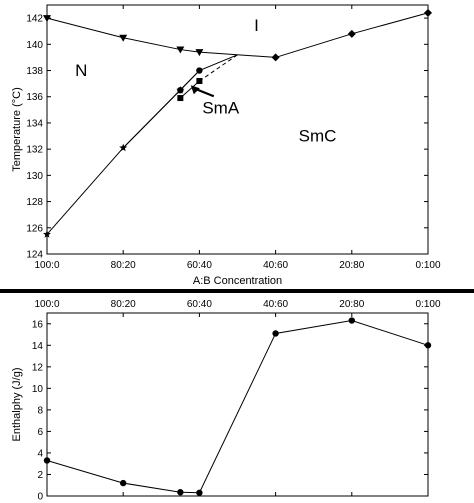 The image size is (474, 503). Describe the element at coordinates (38, 367) in the screenshot. I see `y-tick-label: 12` at that location.